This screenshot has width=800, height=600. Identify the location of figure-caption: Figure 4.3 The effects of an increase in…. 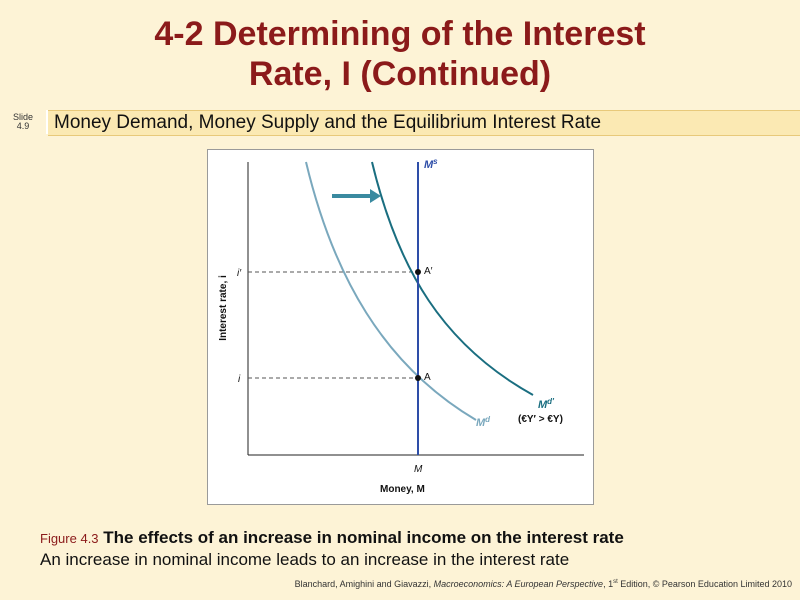
(332, 538).